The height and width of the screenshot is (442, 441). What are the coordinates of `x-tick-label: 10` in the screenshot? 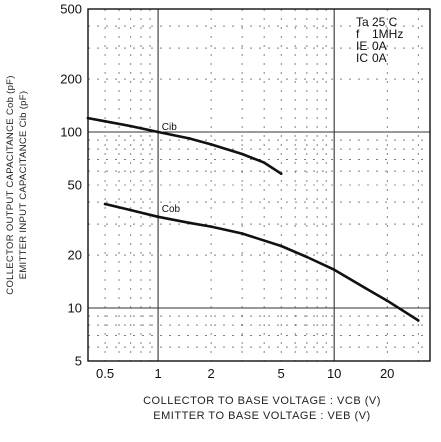 It's located at (334, 373).